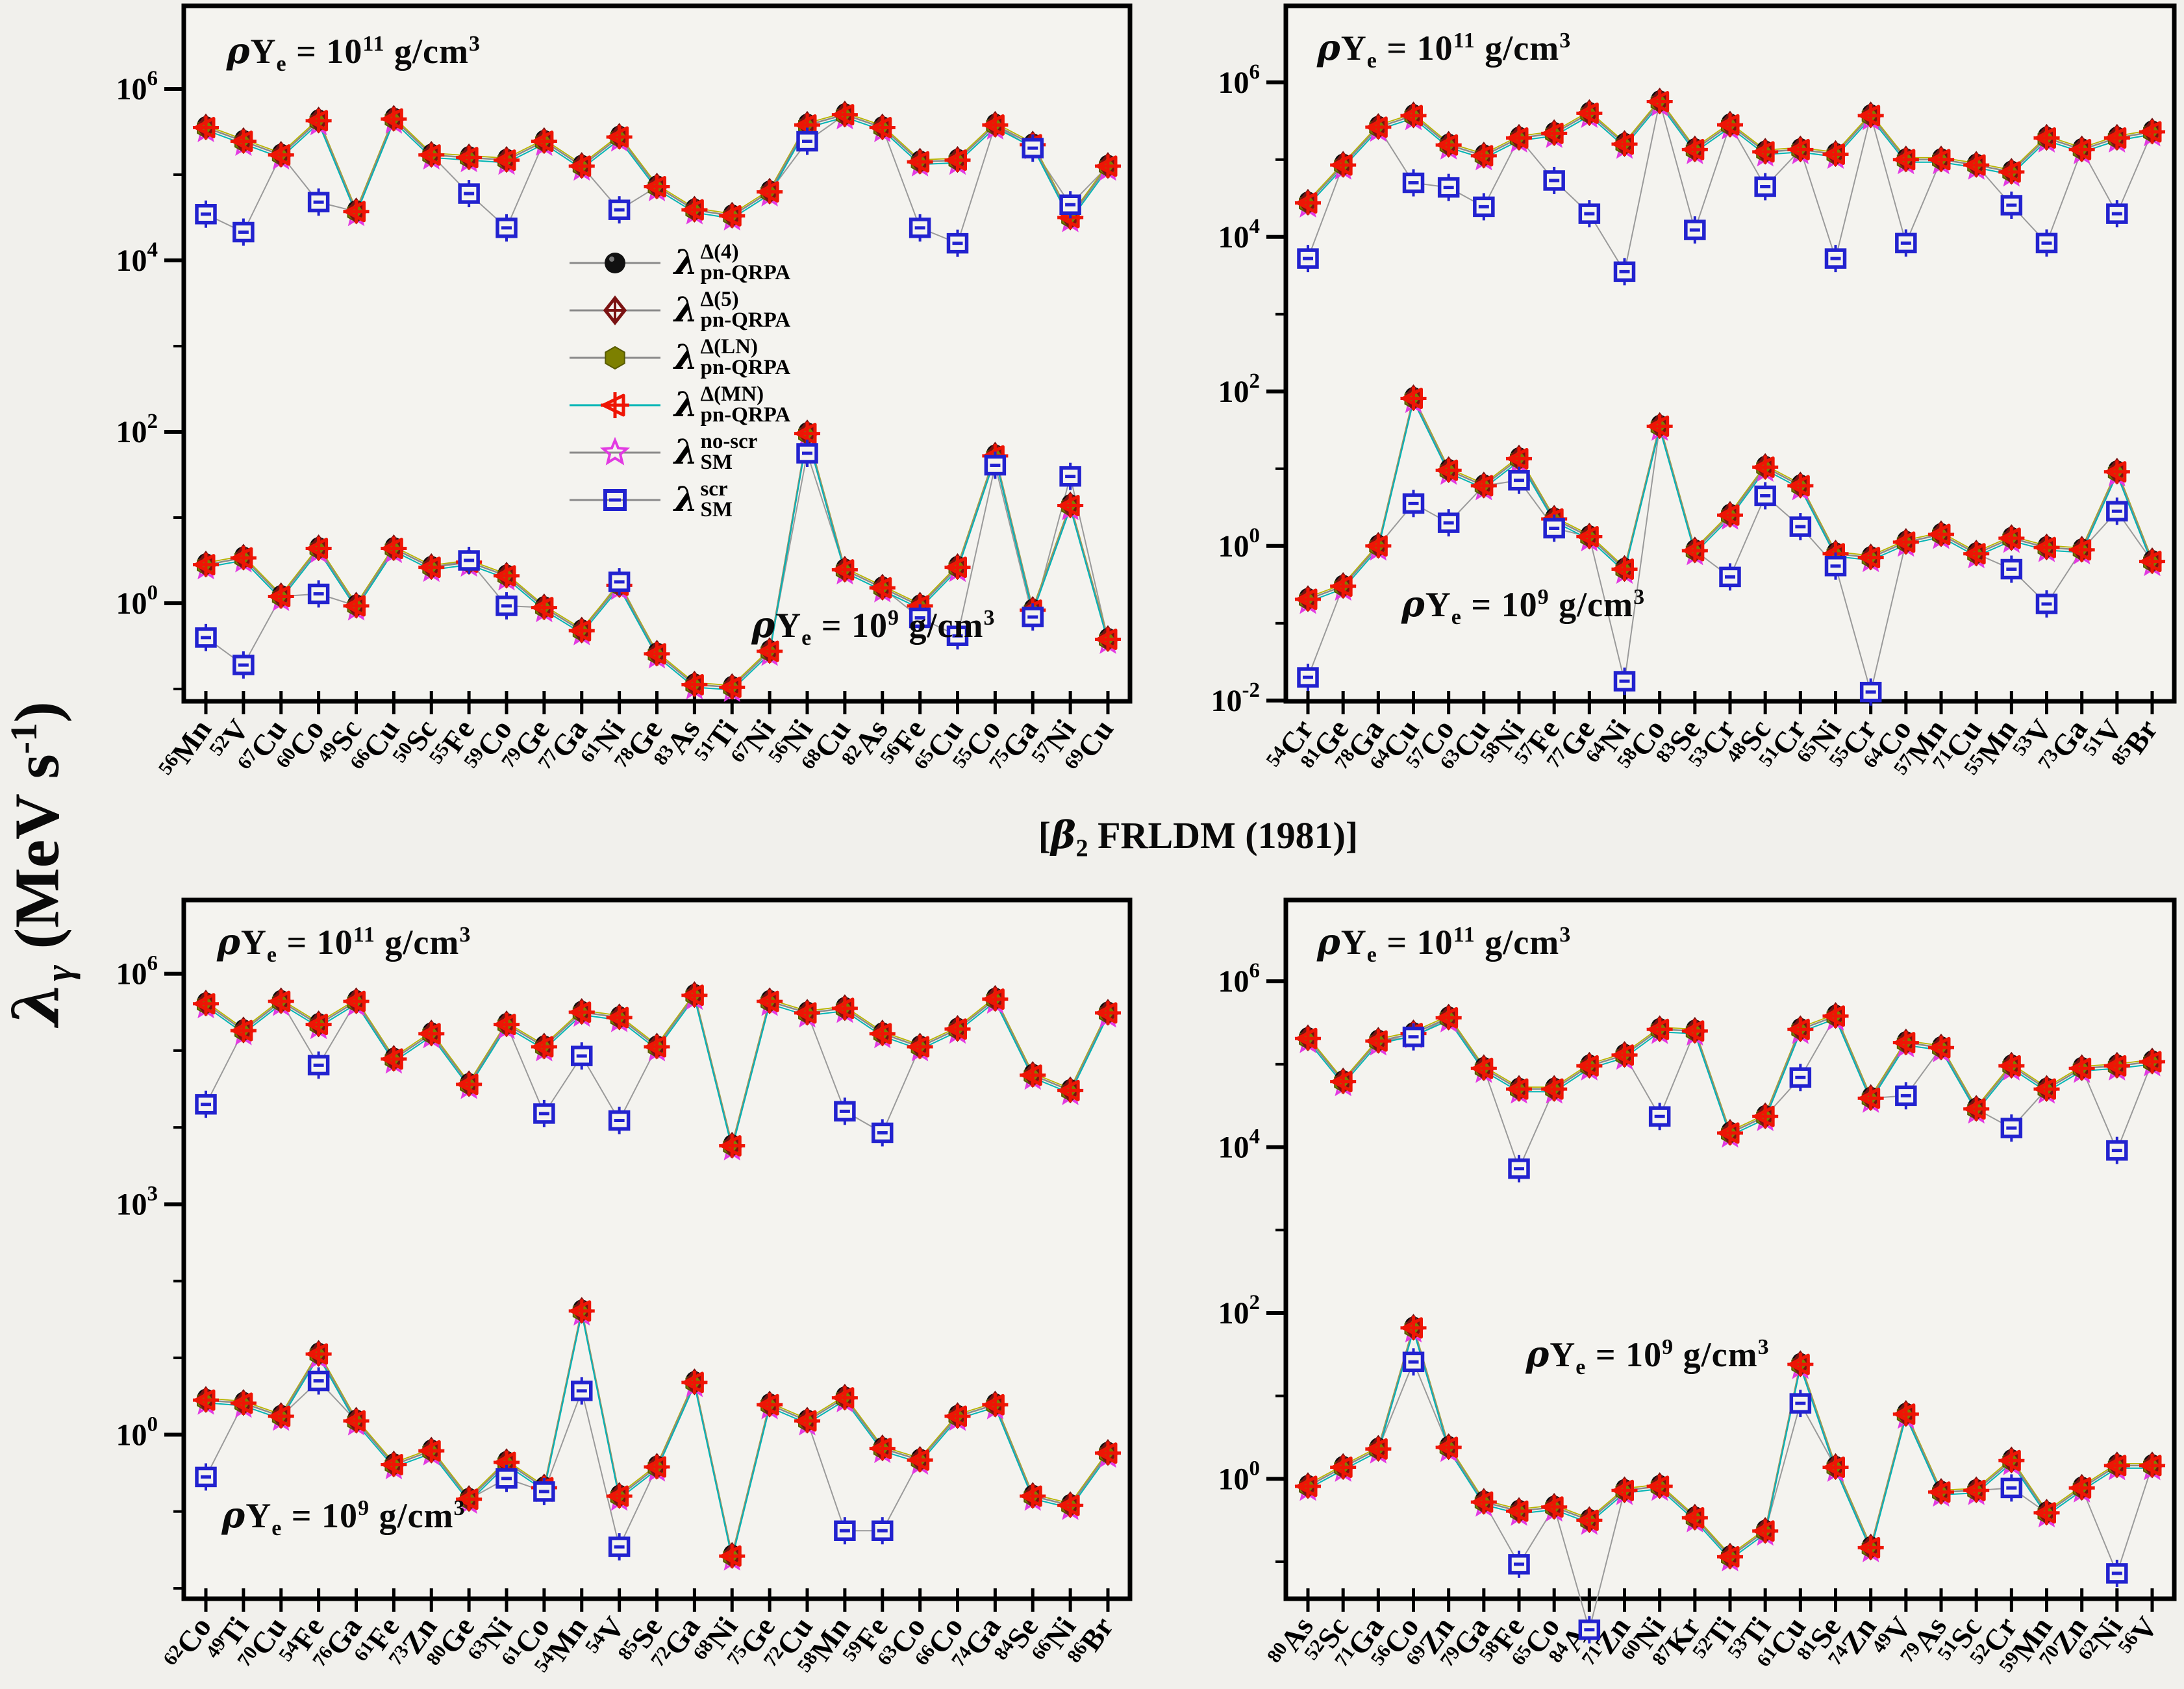  What do you see at coordinates (657, 655) in the screenshot?
I see `point-78Ge-low` at bounding box center [657, 655].